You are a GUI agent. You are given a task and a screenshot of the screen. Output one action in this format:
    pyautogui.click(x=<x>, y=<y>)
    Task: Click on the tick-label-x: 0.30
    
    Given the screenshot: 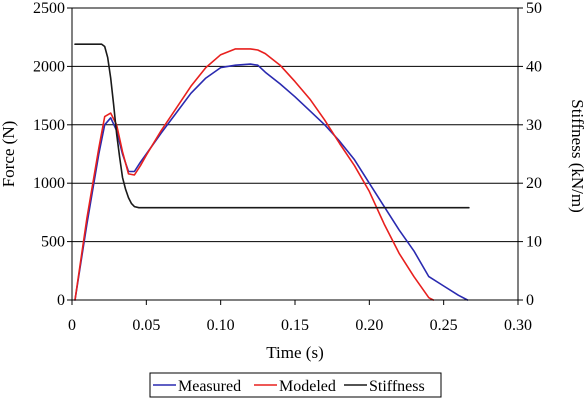 What is the action you would take?
    pyautogui.click(x=518, y=325)
    